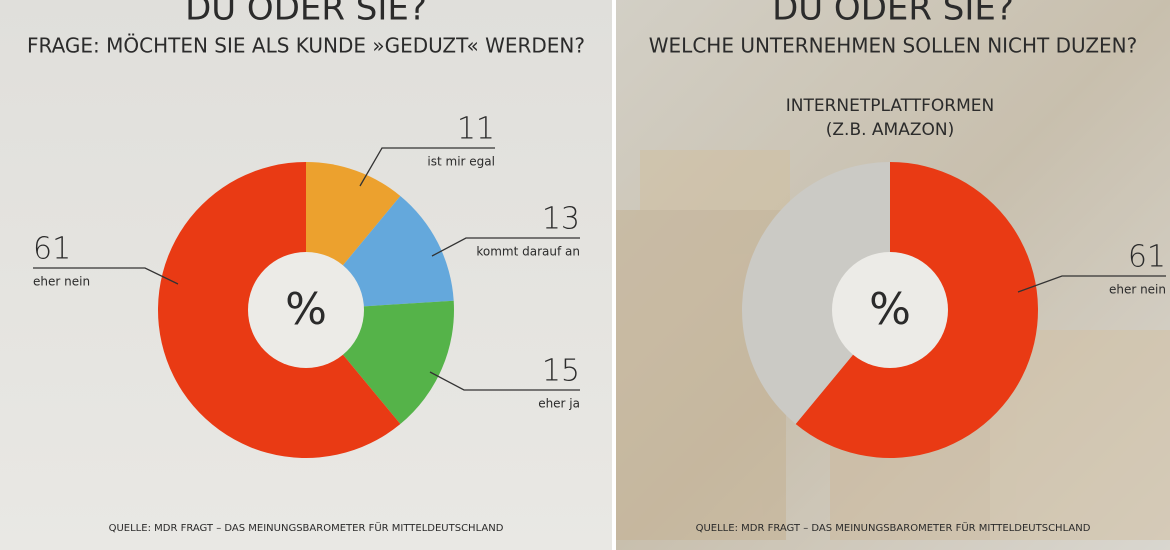 The width and height of the screenshot is (1170, 550). I want to click on data-label: 13, so click(561, 219).